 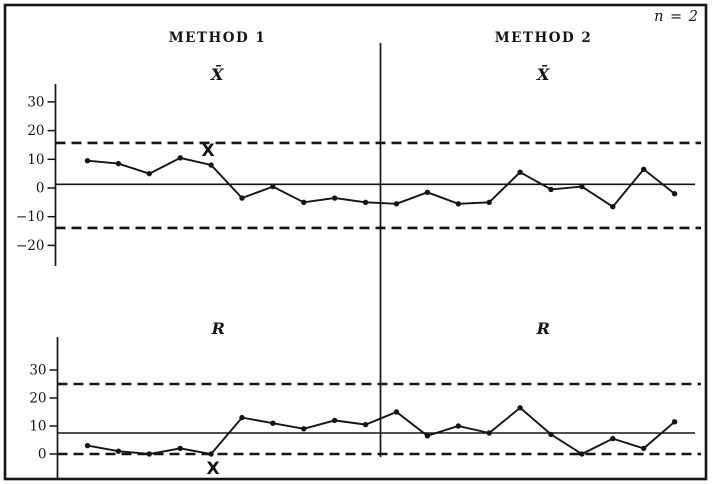 What do you see at coordinates (543, 74) in the screenshot?
I see `xbar-chart-title-method-2: X̄` at bounding box center [543, 74].